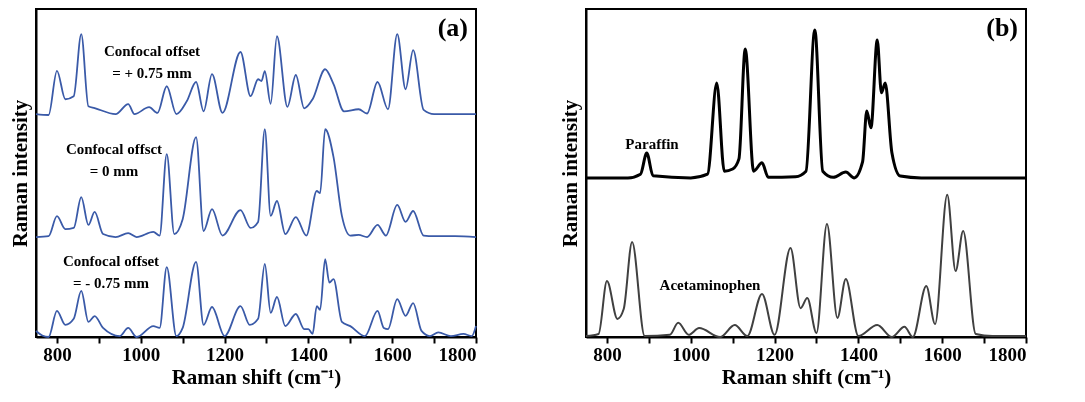 Image resolution: width=1085 pixels, height=402 pixels. I want to click on series-label: Confocal offsct = 0 mm, so click(114, 160).